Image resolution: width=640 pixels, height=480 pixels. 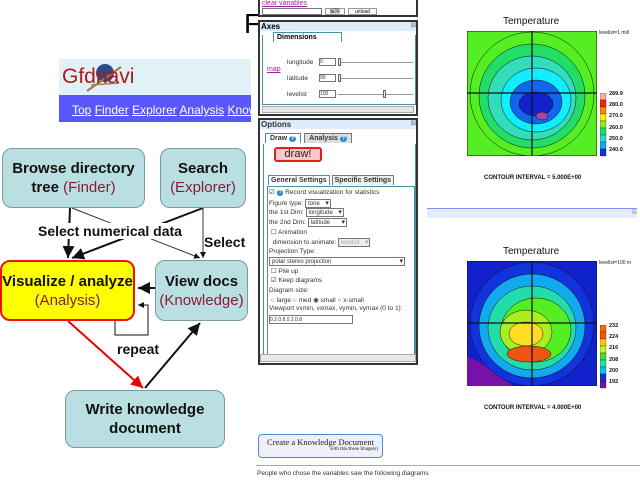 What do you see at coordinates (339, 300) in the screenshot?
I see `size-radio-xsmall: ○` at bounding box center [339, 300].